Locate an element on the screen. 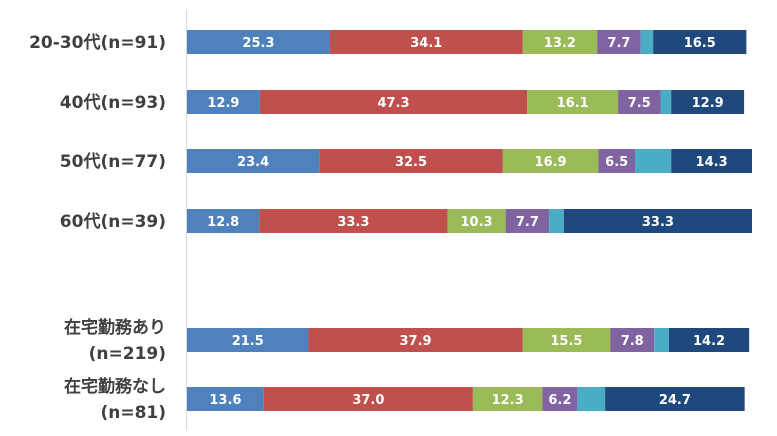  category-label: 60代(n=39) is located at coordinates (113, 221).